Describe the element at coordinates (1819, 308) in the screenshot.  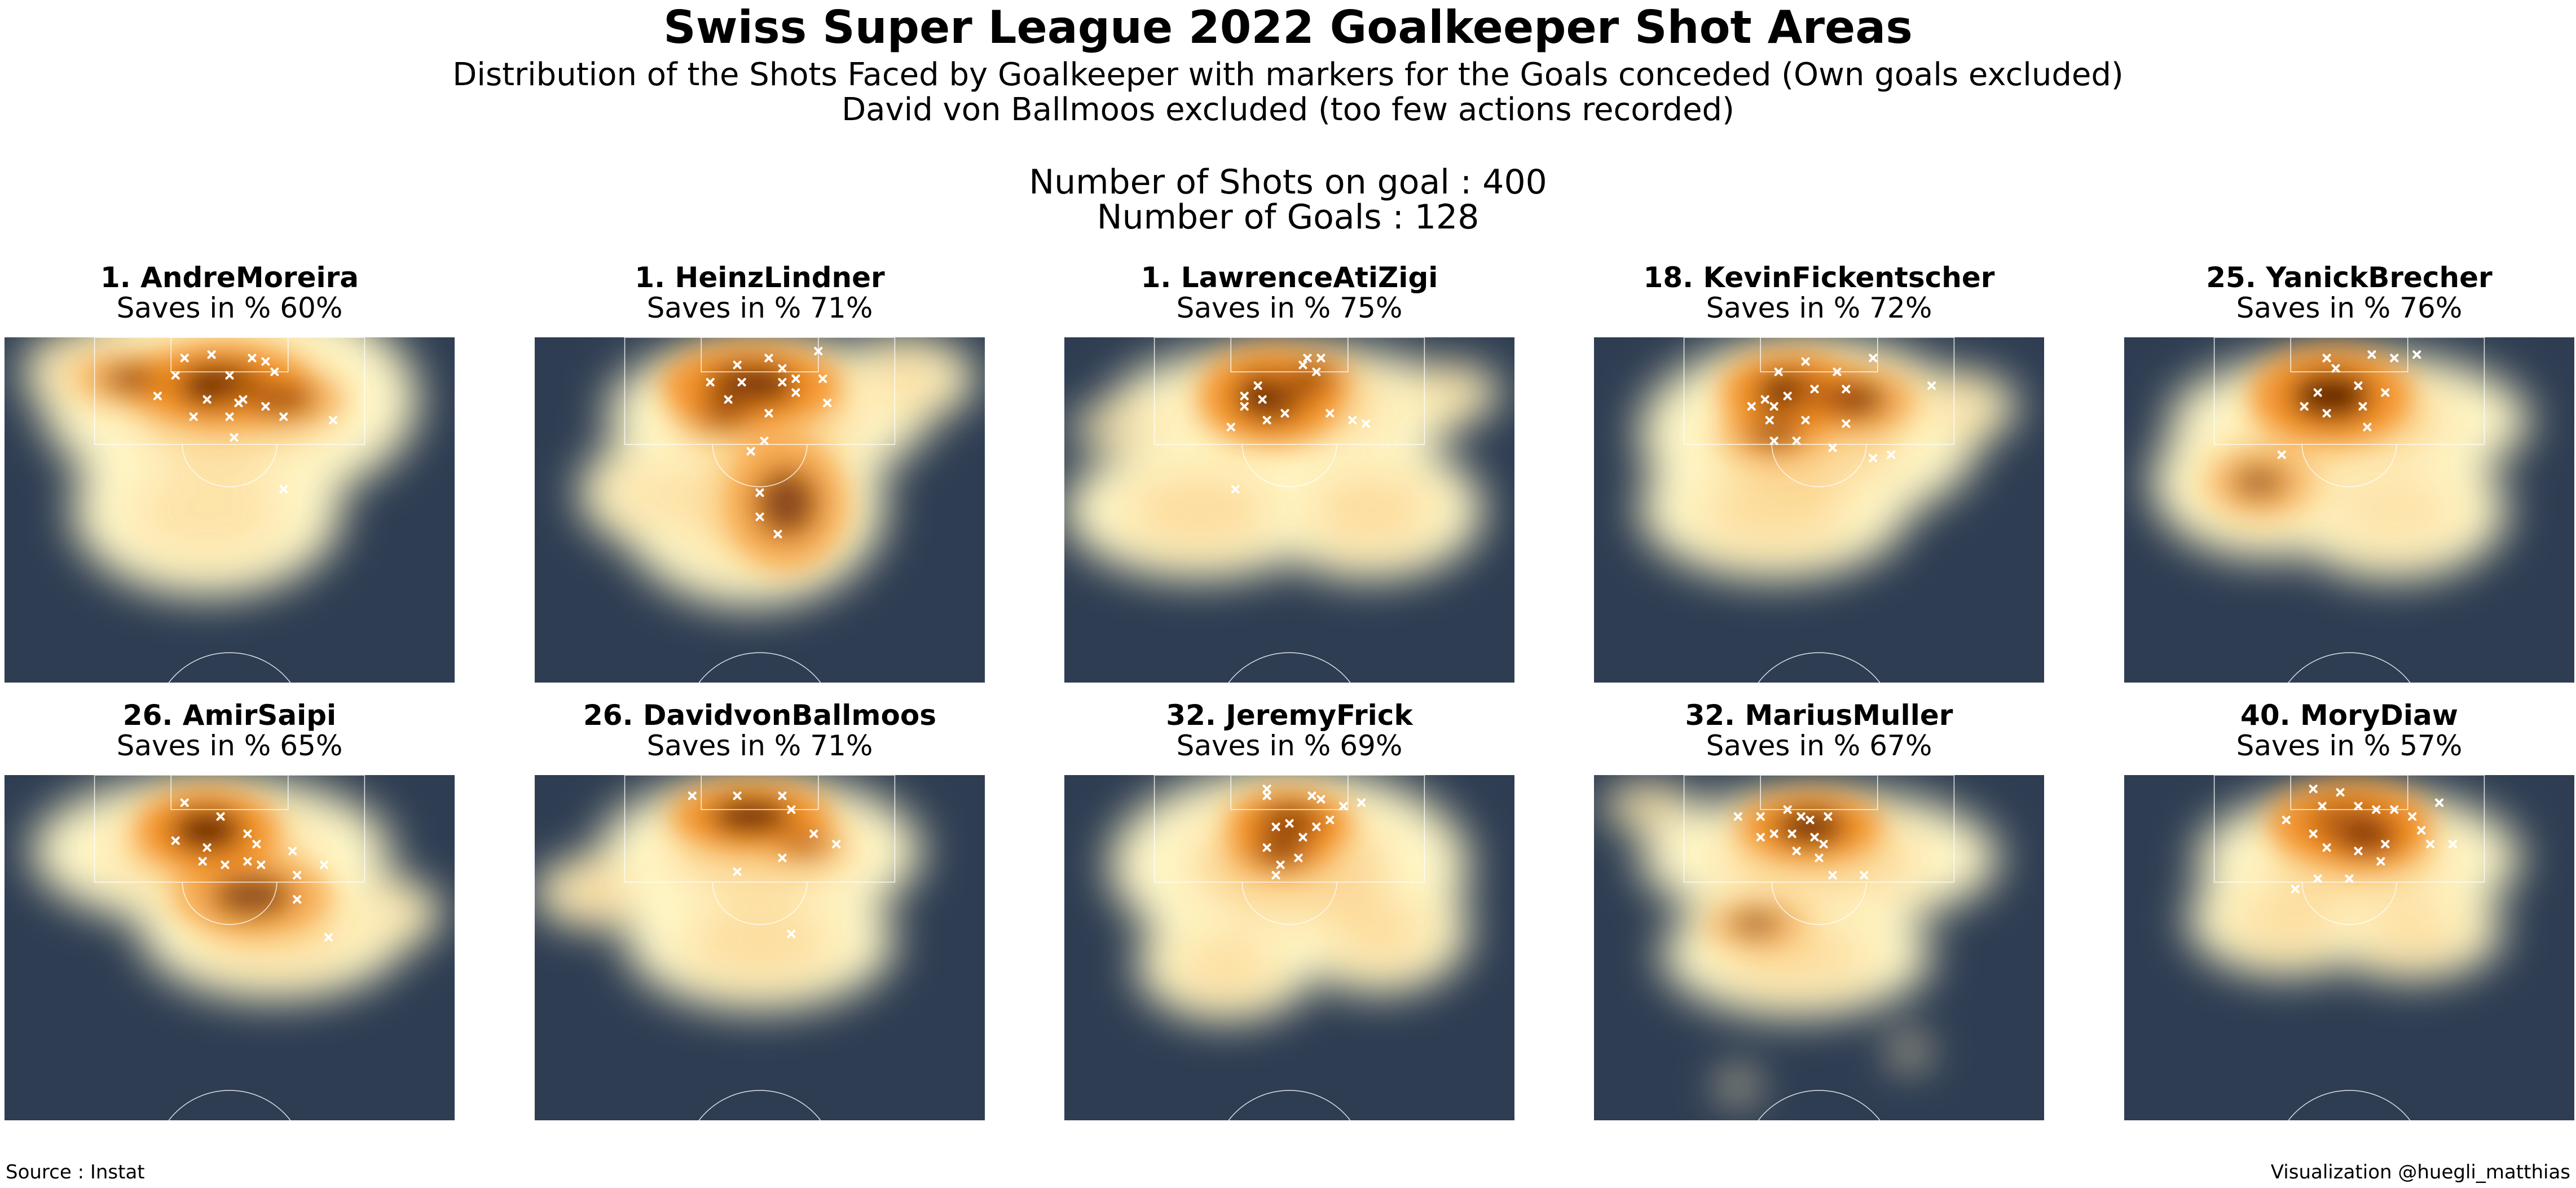
I see `saves-percentage: Saves in % 72%` at that location.